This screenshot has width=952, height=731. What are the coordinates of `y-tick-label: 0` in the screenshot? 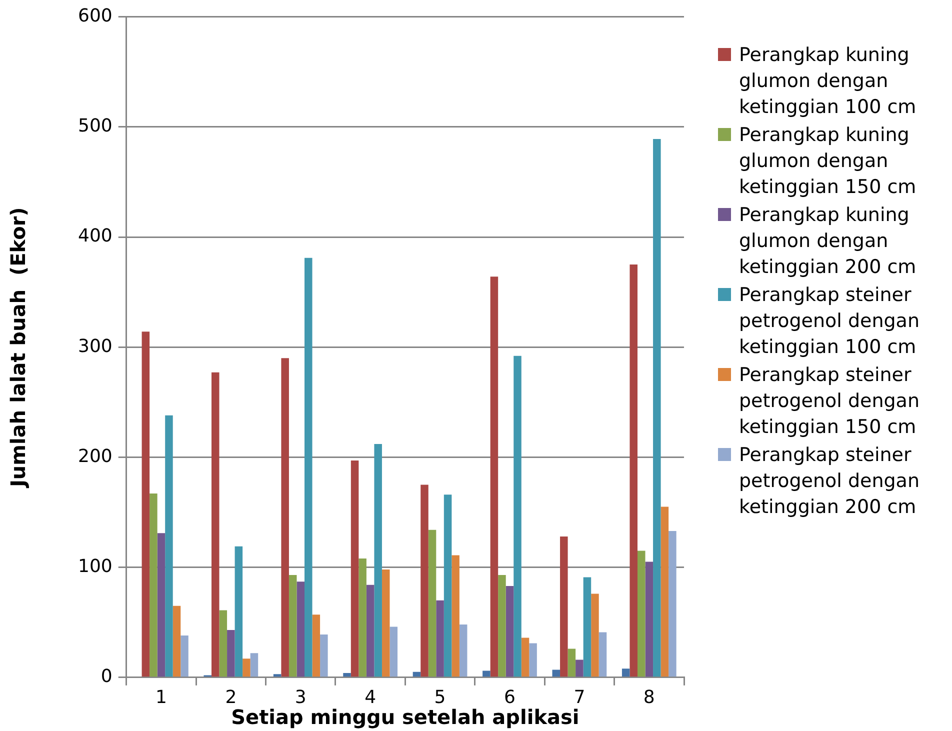 It's located at (106, 677).